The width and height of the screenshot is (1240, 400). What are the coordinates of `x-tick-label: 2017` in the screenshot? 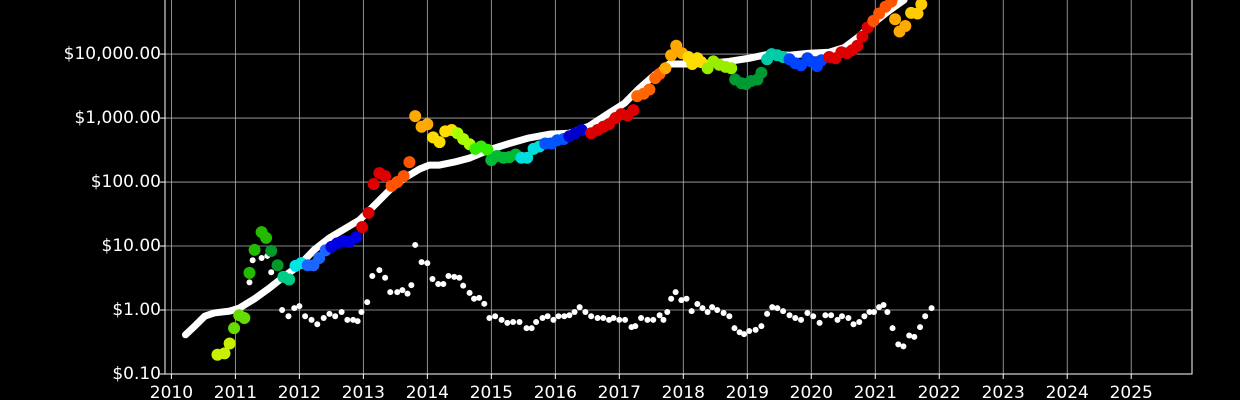 It's located at (619, 391).